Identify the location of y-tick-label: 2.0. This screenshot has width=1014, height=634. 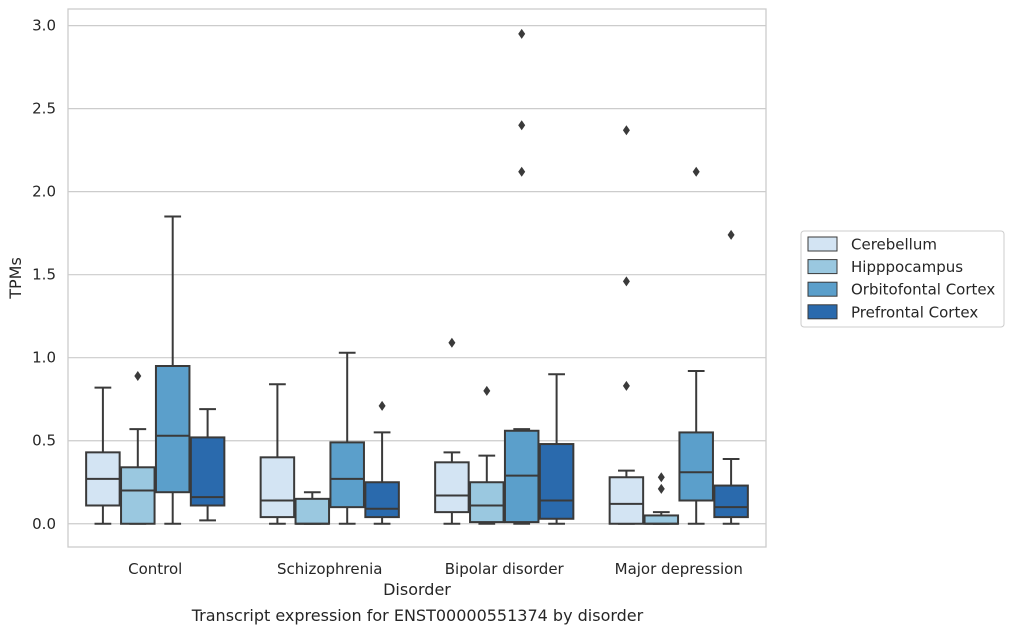
(44, 192).